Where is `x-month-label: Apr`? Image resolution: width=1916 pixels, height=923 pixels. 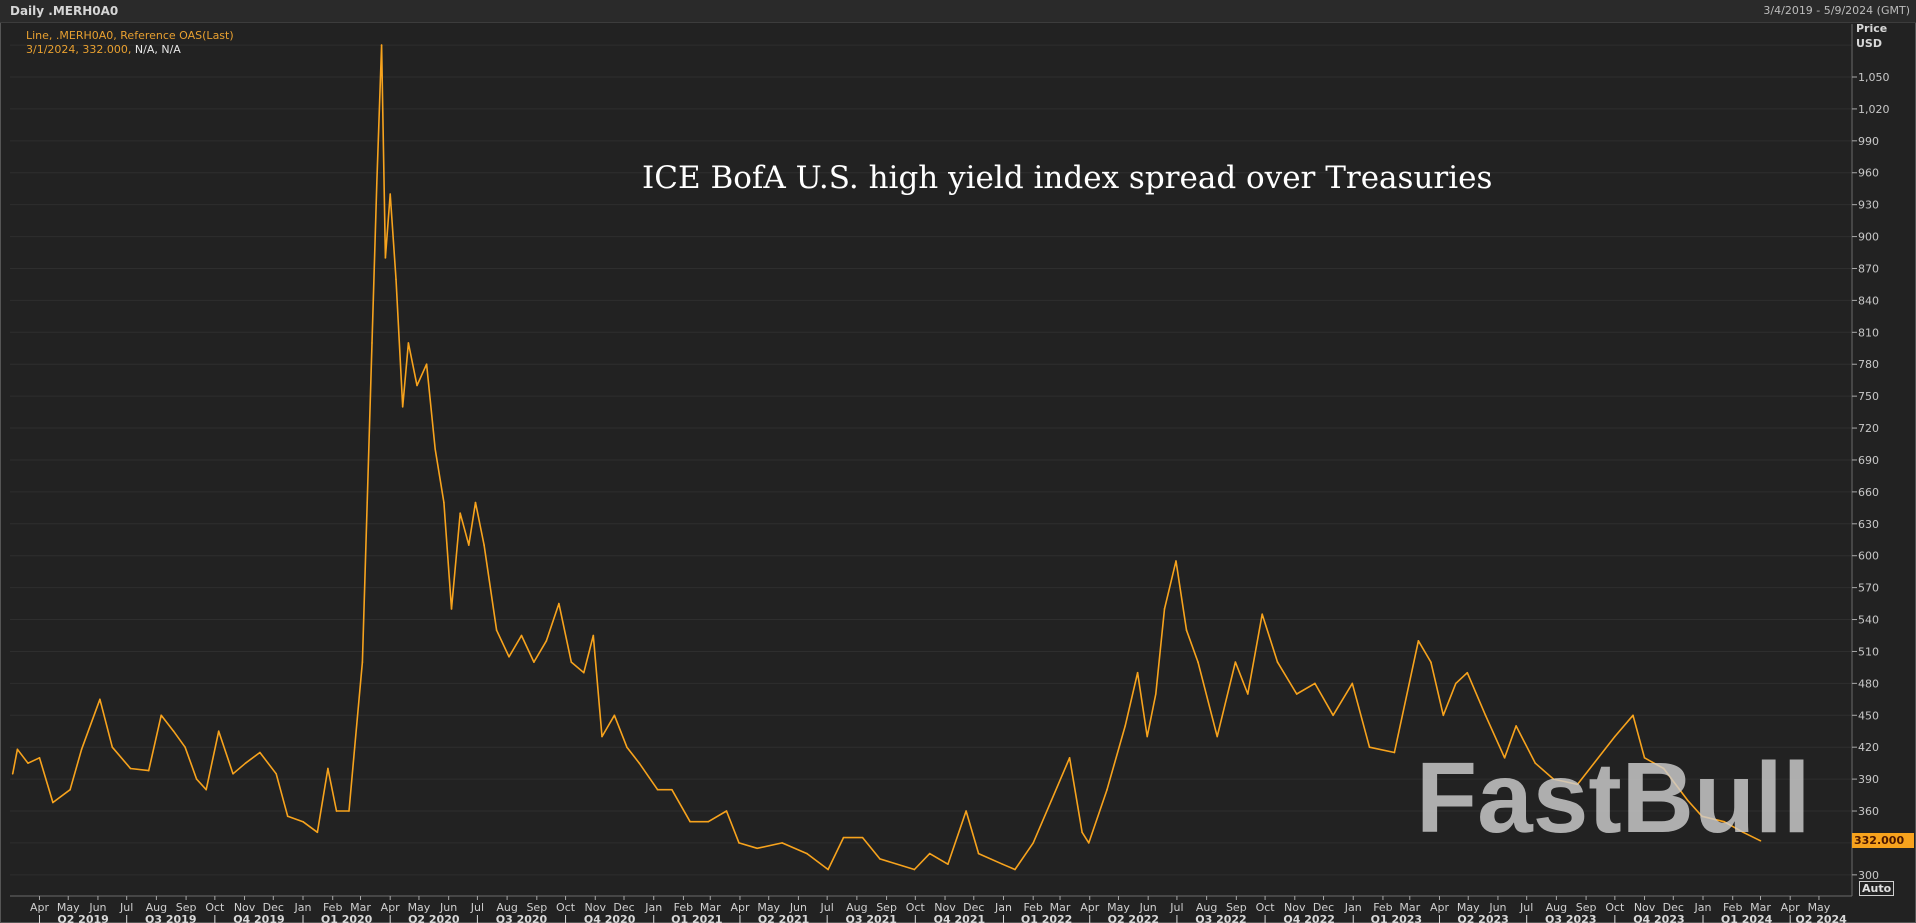
x-month-label: Apr is located at coordinates (391, 907).